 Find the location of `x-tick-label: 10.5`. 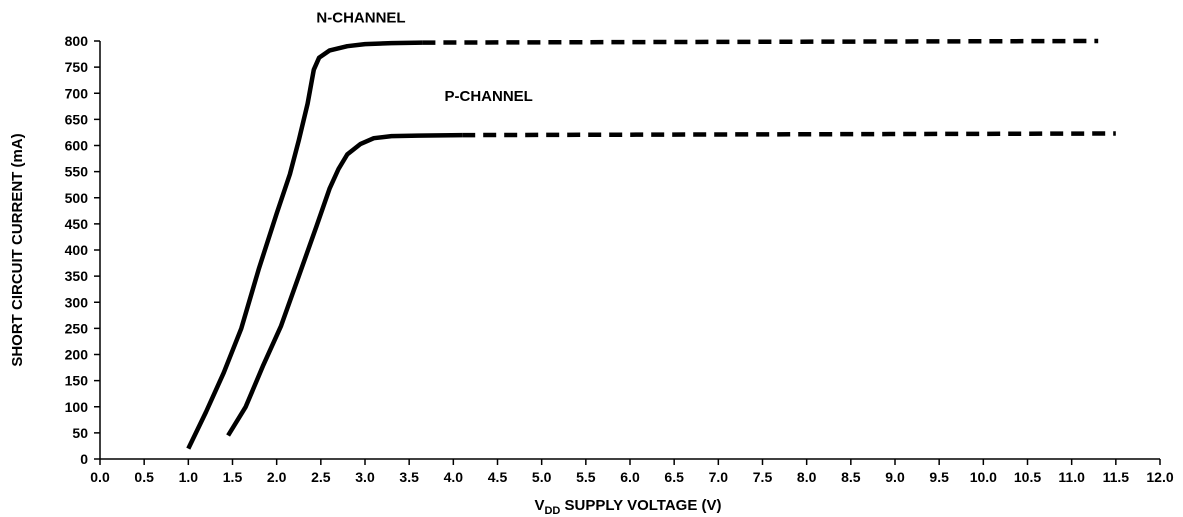

x-tick-label: 10.5 is located at coordinates (1027, 477).